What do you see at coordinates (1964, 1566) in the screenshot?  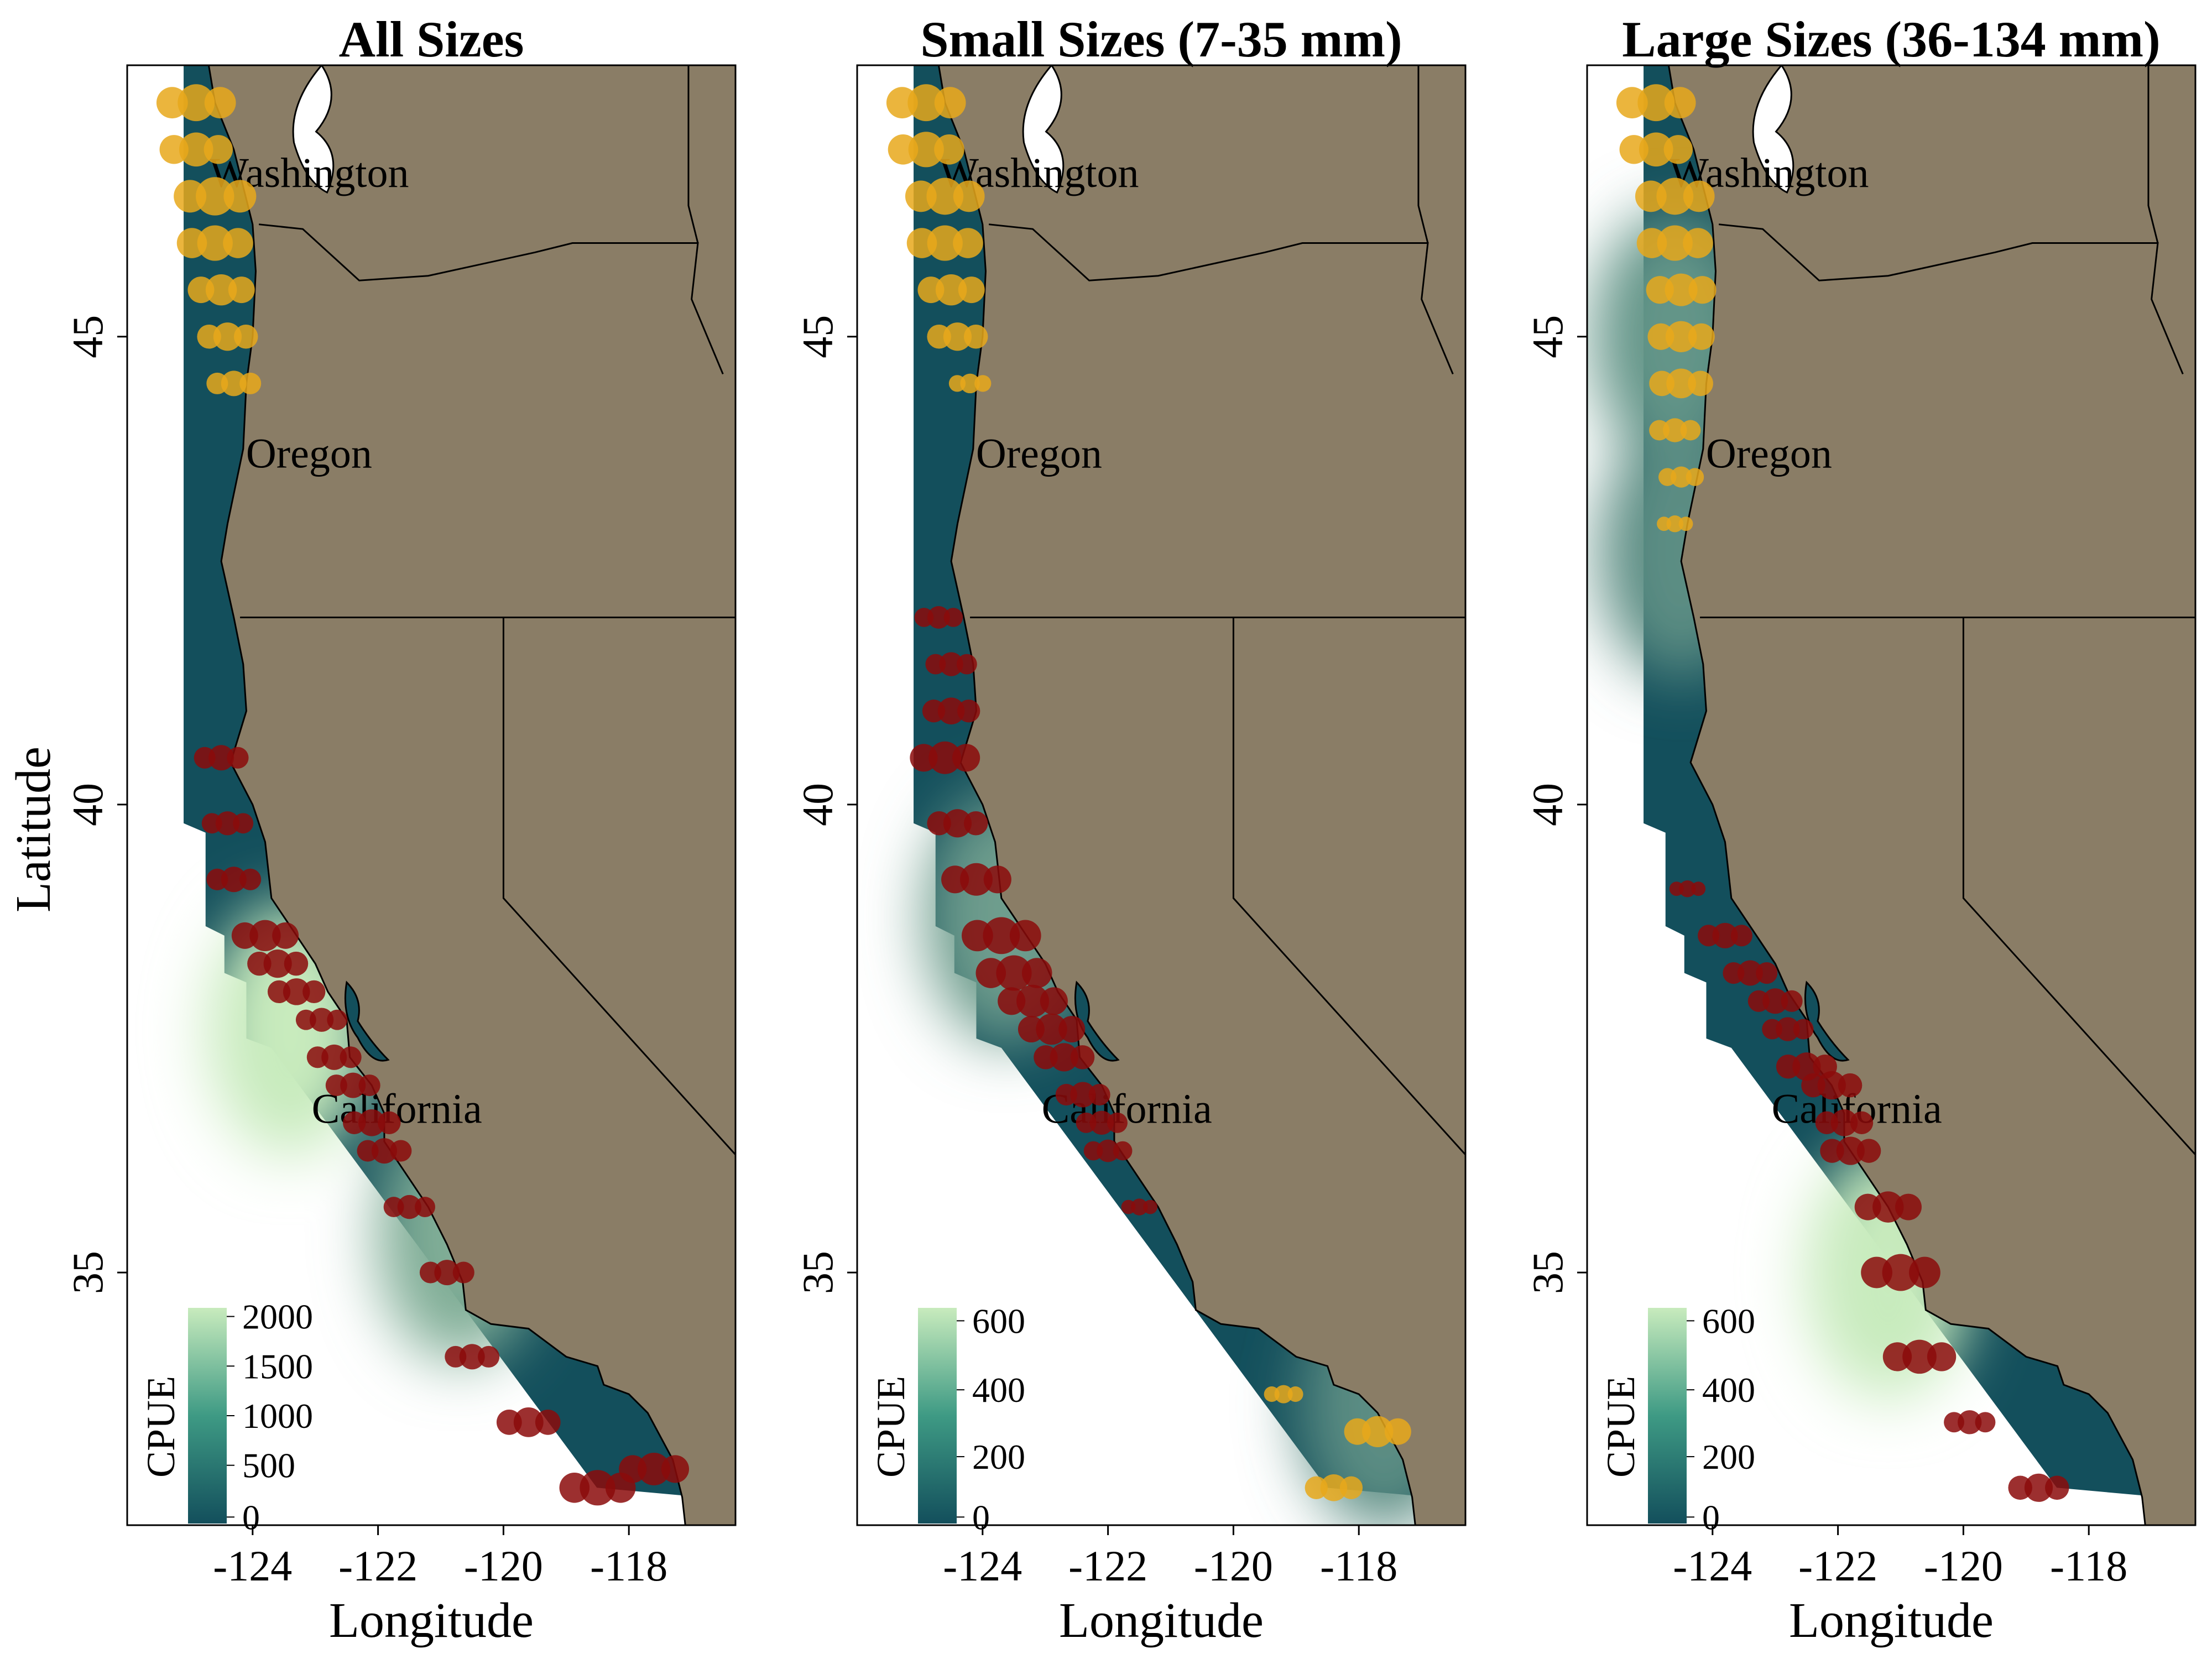 I see `x-tick-label: -120` at bounding box center [1964, 1566].